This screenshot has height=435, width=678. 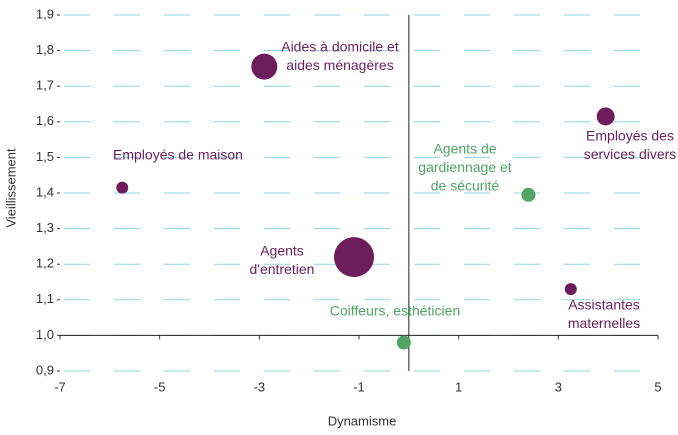 I want to click on point-label: gardiennage et, so click(x=465, y=167).